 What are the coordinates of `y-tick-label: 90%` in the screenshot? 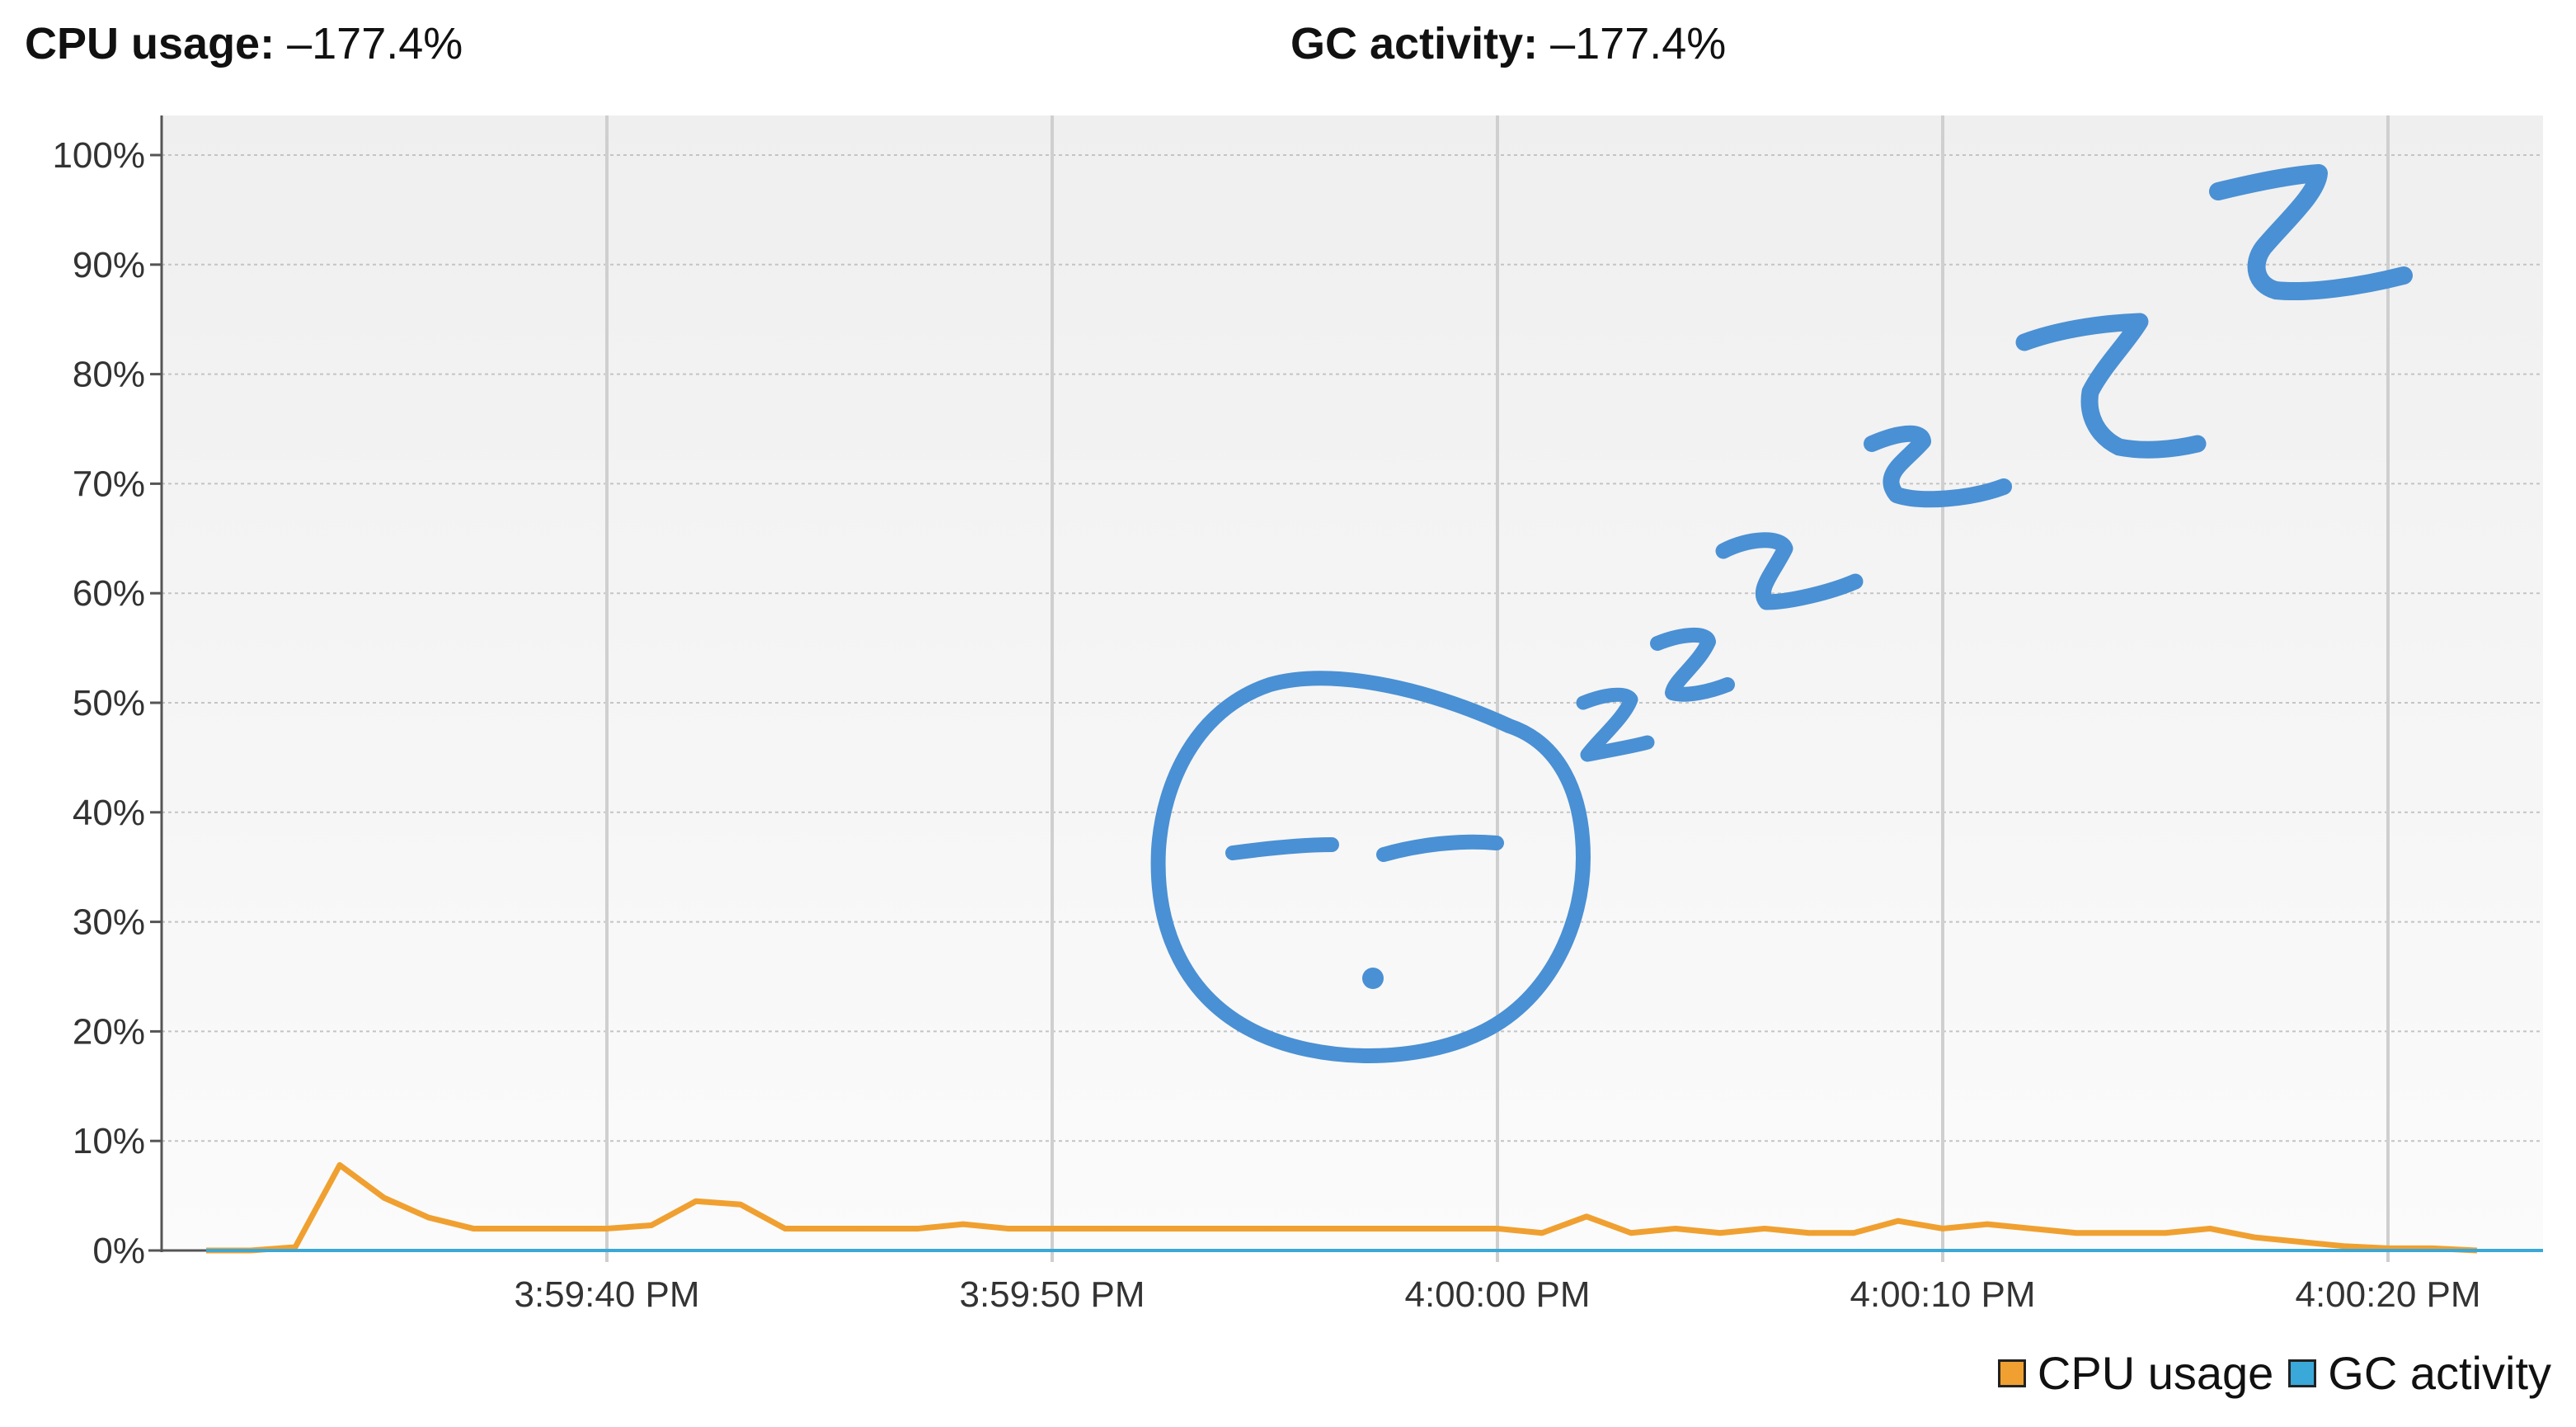 It's located at (109, 265).